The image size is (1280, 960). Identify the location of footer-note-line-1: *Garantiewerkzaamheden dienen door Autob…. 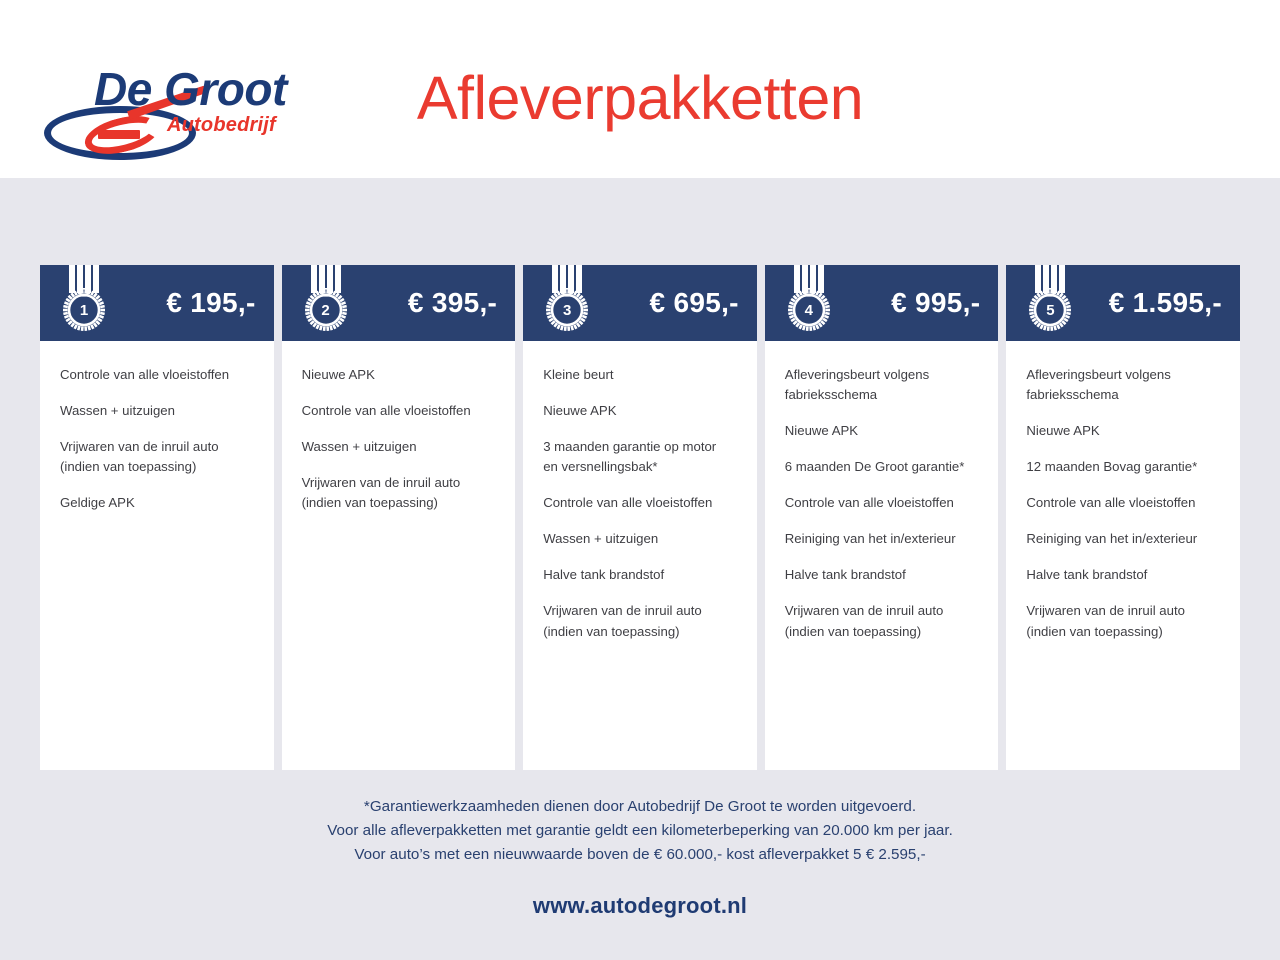
(640, 806).